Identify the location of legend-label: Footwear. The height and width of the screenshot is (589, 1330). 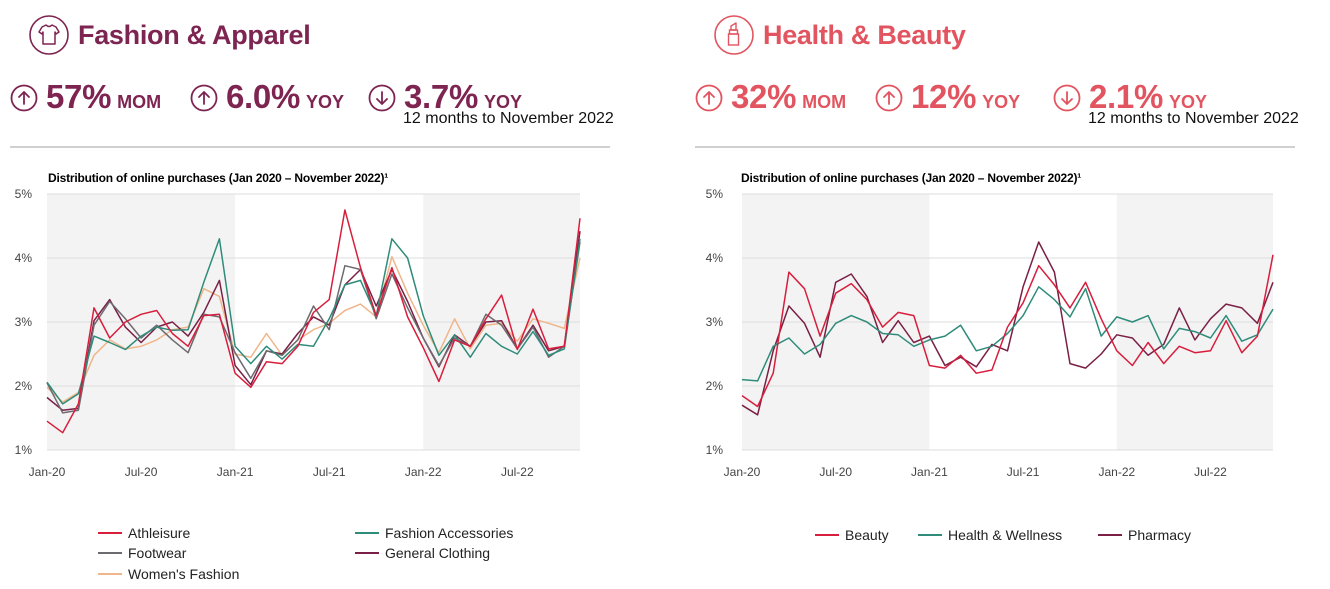
(157, 553).